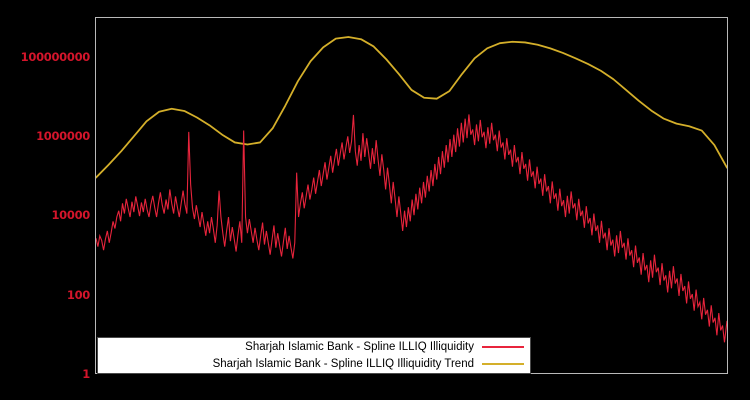 The image size is (750, 400). I want to click on y-axis-tick-label: 10000, so click(70, 215).